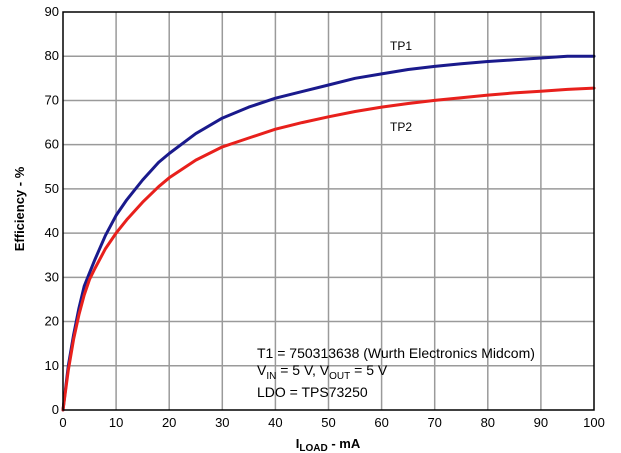 The width and height of the screenshot is (621, 453). I want to click on y-tick-label: 20, so click(52, 321).